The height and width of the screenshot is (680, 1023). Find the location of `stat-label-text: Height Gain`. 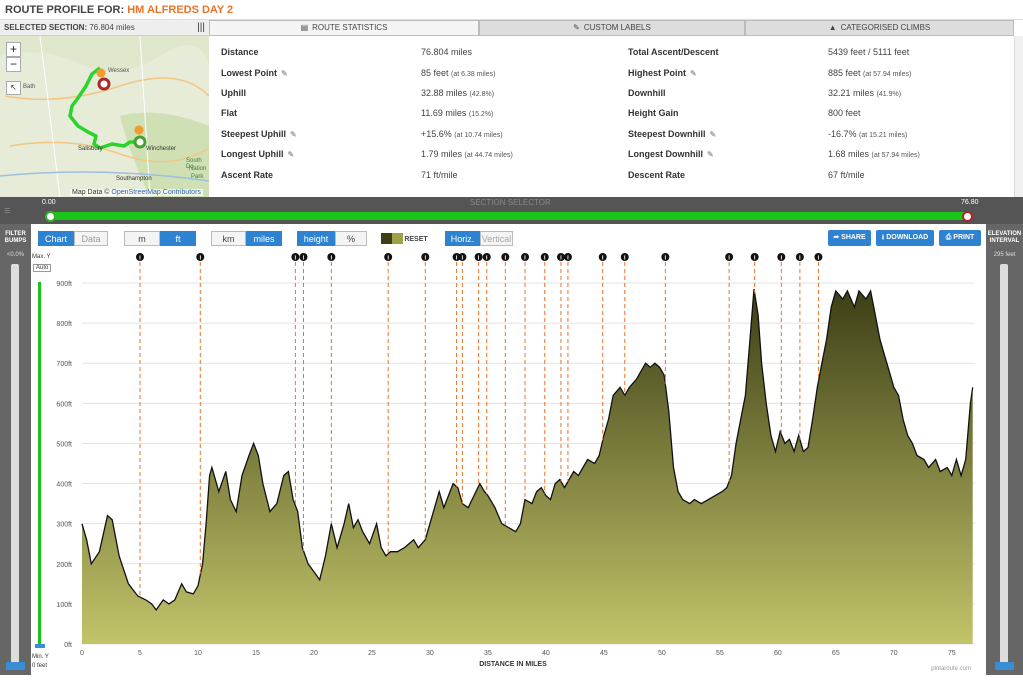

stat-label-text: Height Gain is located at coordinates (653, 113).